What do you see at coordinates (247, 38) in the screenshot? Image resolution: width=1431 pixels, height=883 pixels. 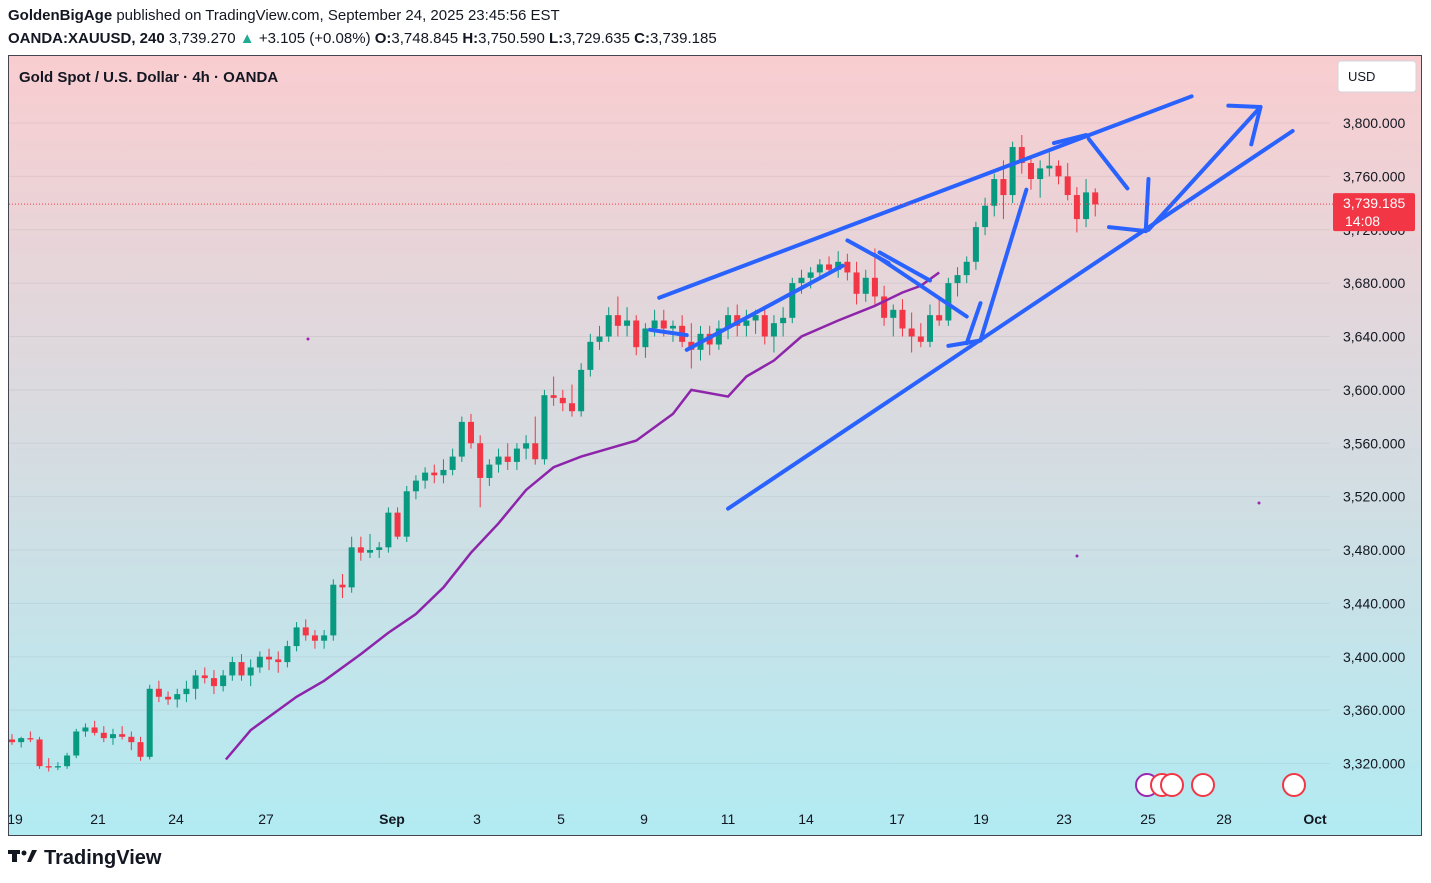 I see `up-arrow-icon: ▲` at bounding box center [247, 38].